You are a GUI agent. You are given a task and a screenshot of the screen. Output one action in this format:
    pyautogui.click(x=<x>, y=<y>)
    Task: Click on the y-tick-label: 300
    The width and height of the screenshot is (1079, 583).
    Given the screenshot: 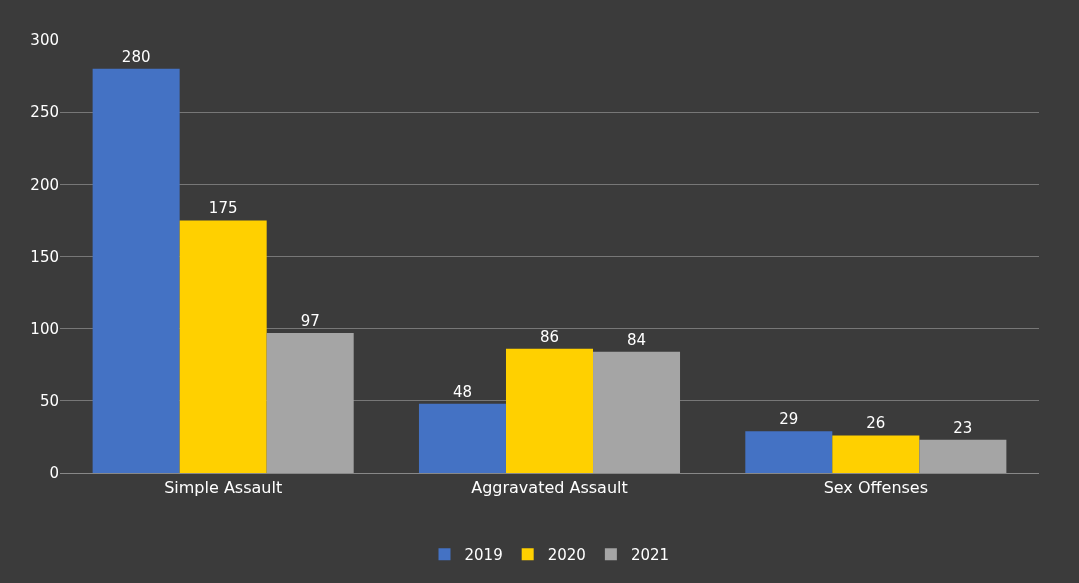 What is the action you would take?
    pyautogui.click(x=44, y=40)
    